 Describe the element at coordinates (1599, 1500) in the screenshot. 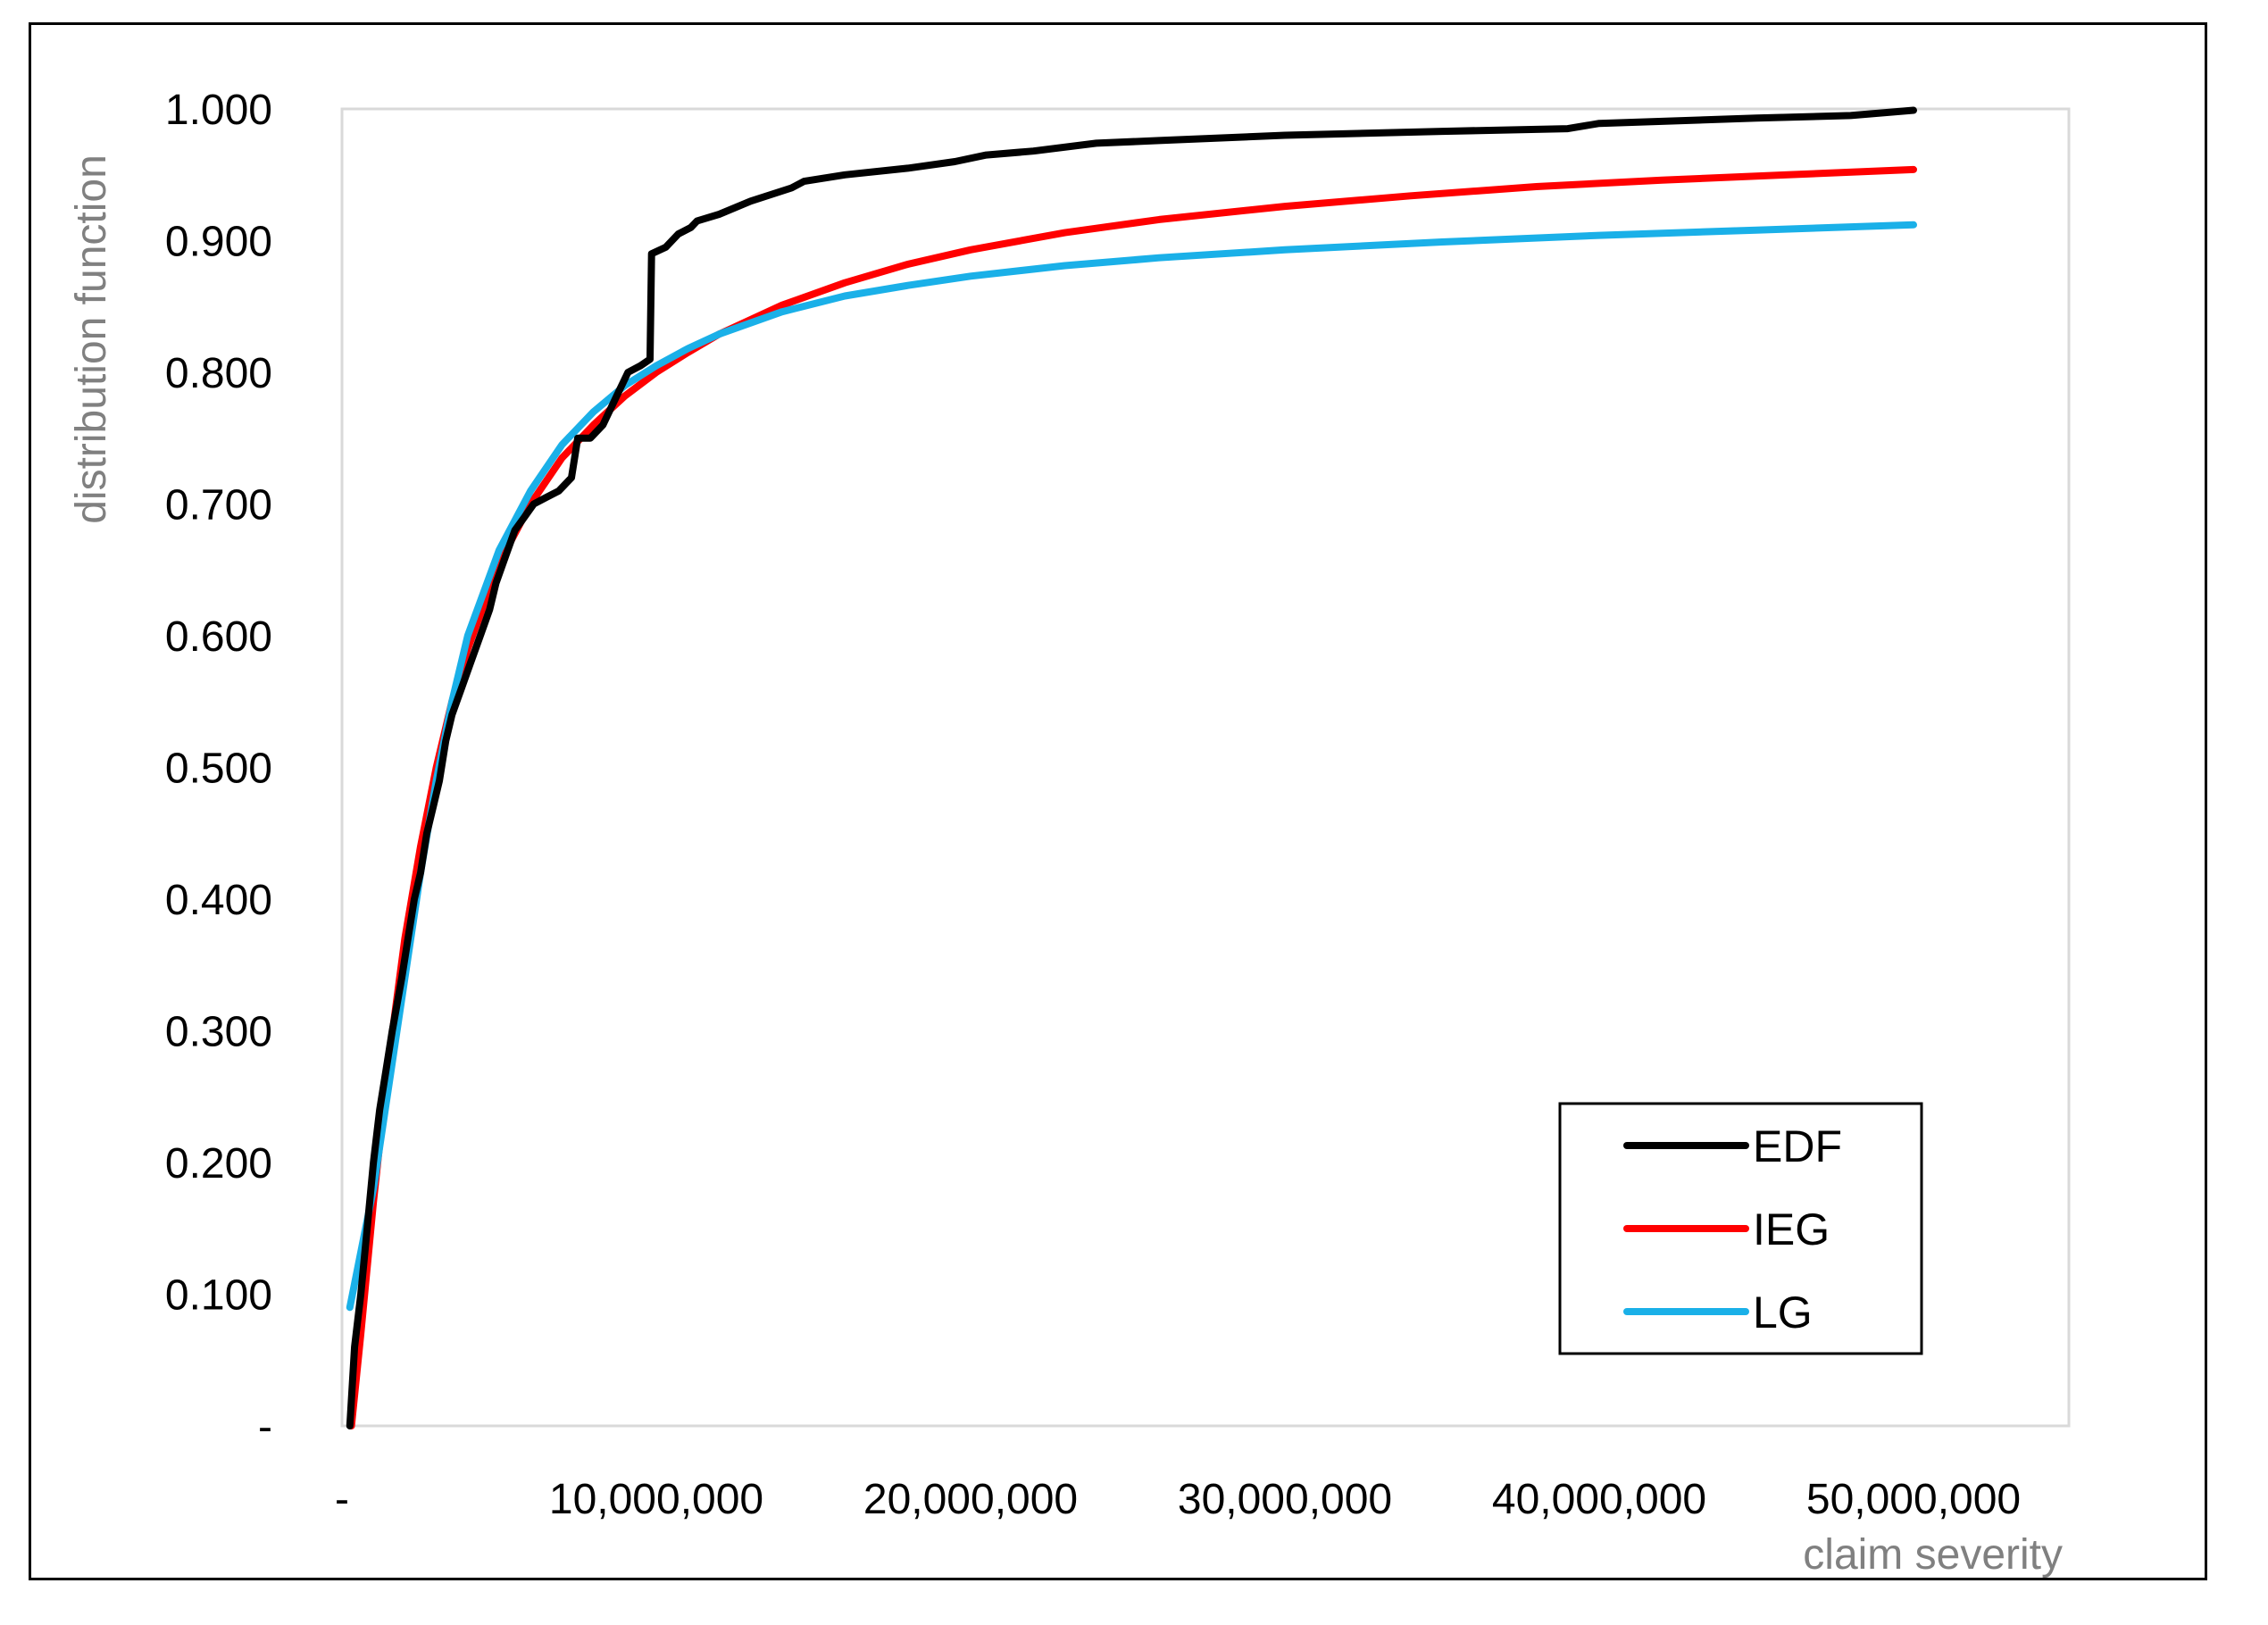

I see `x-tick-label: 40,000,000` at that location.